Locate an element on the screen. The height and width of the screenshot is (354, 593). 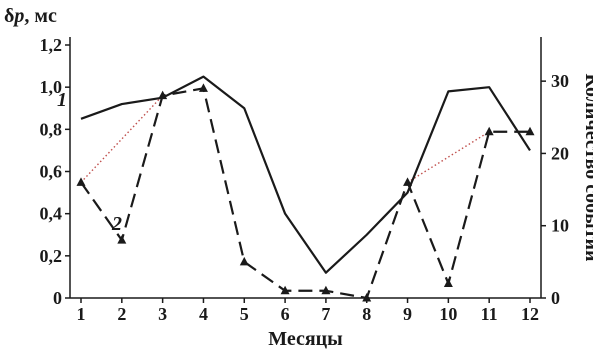
trend-line is located at coordinates (448, 157).